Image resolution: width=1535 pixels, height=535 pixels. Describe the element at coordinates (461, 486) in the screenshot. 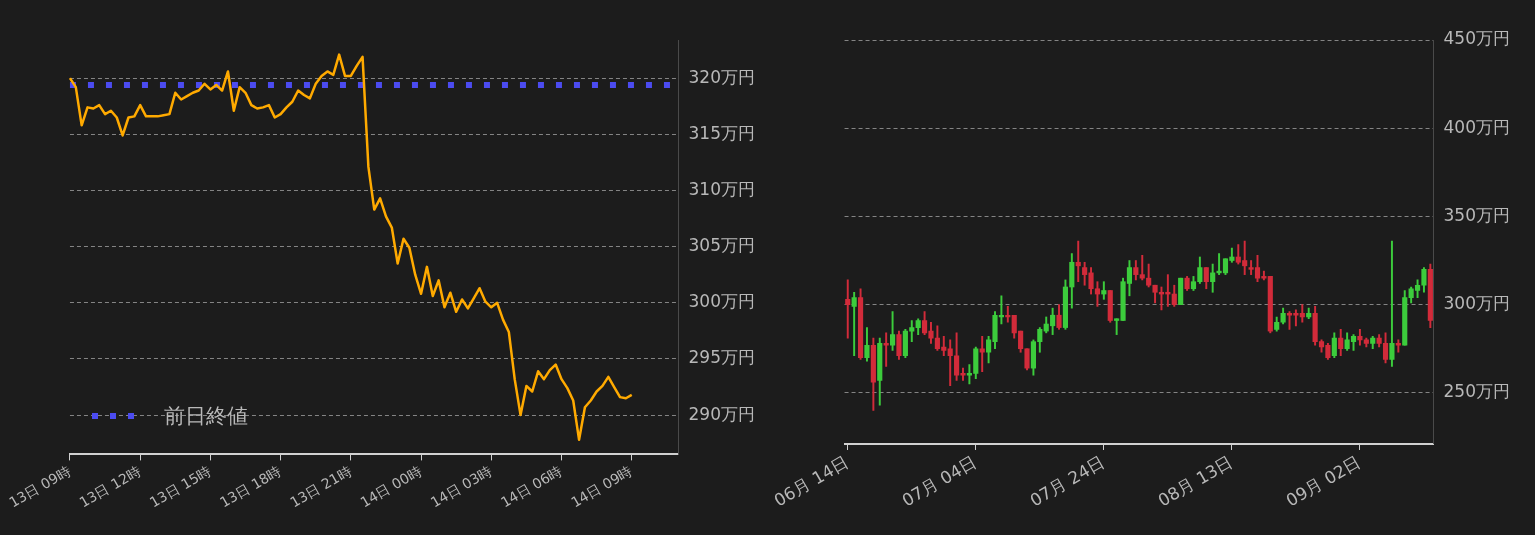

I see `x-tick-label: 14日 03時` at that location.